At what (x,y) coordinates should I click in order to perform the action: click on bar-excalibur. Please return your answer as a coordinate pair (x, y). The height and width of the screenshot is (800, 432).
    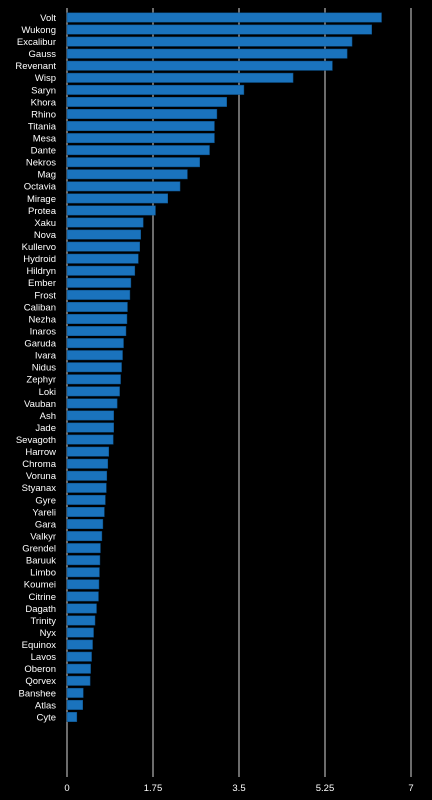
    Looking at the image, I should click on (209, 41).